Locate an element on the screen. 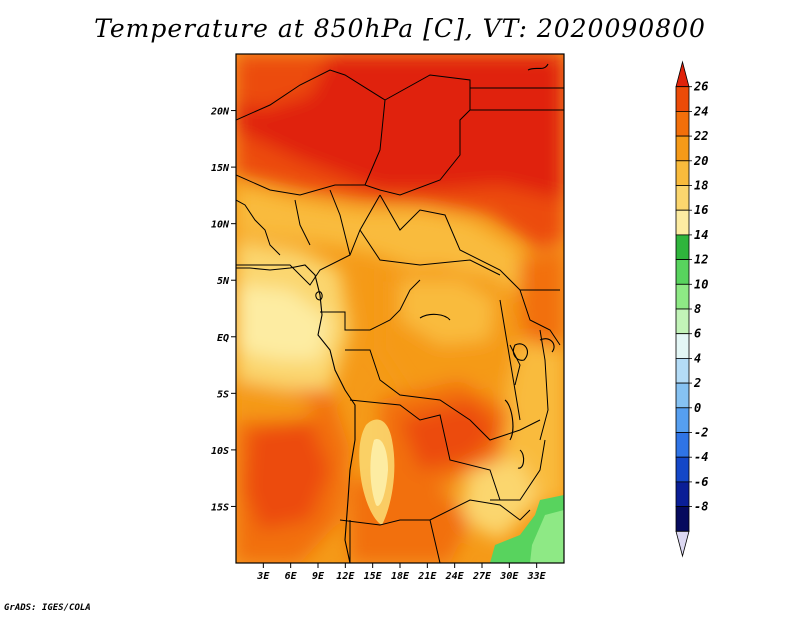 The height and width of the screenshot is (618, 800). lat-tick-label: 15S is located at coordinates (220, 507).